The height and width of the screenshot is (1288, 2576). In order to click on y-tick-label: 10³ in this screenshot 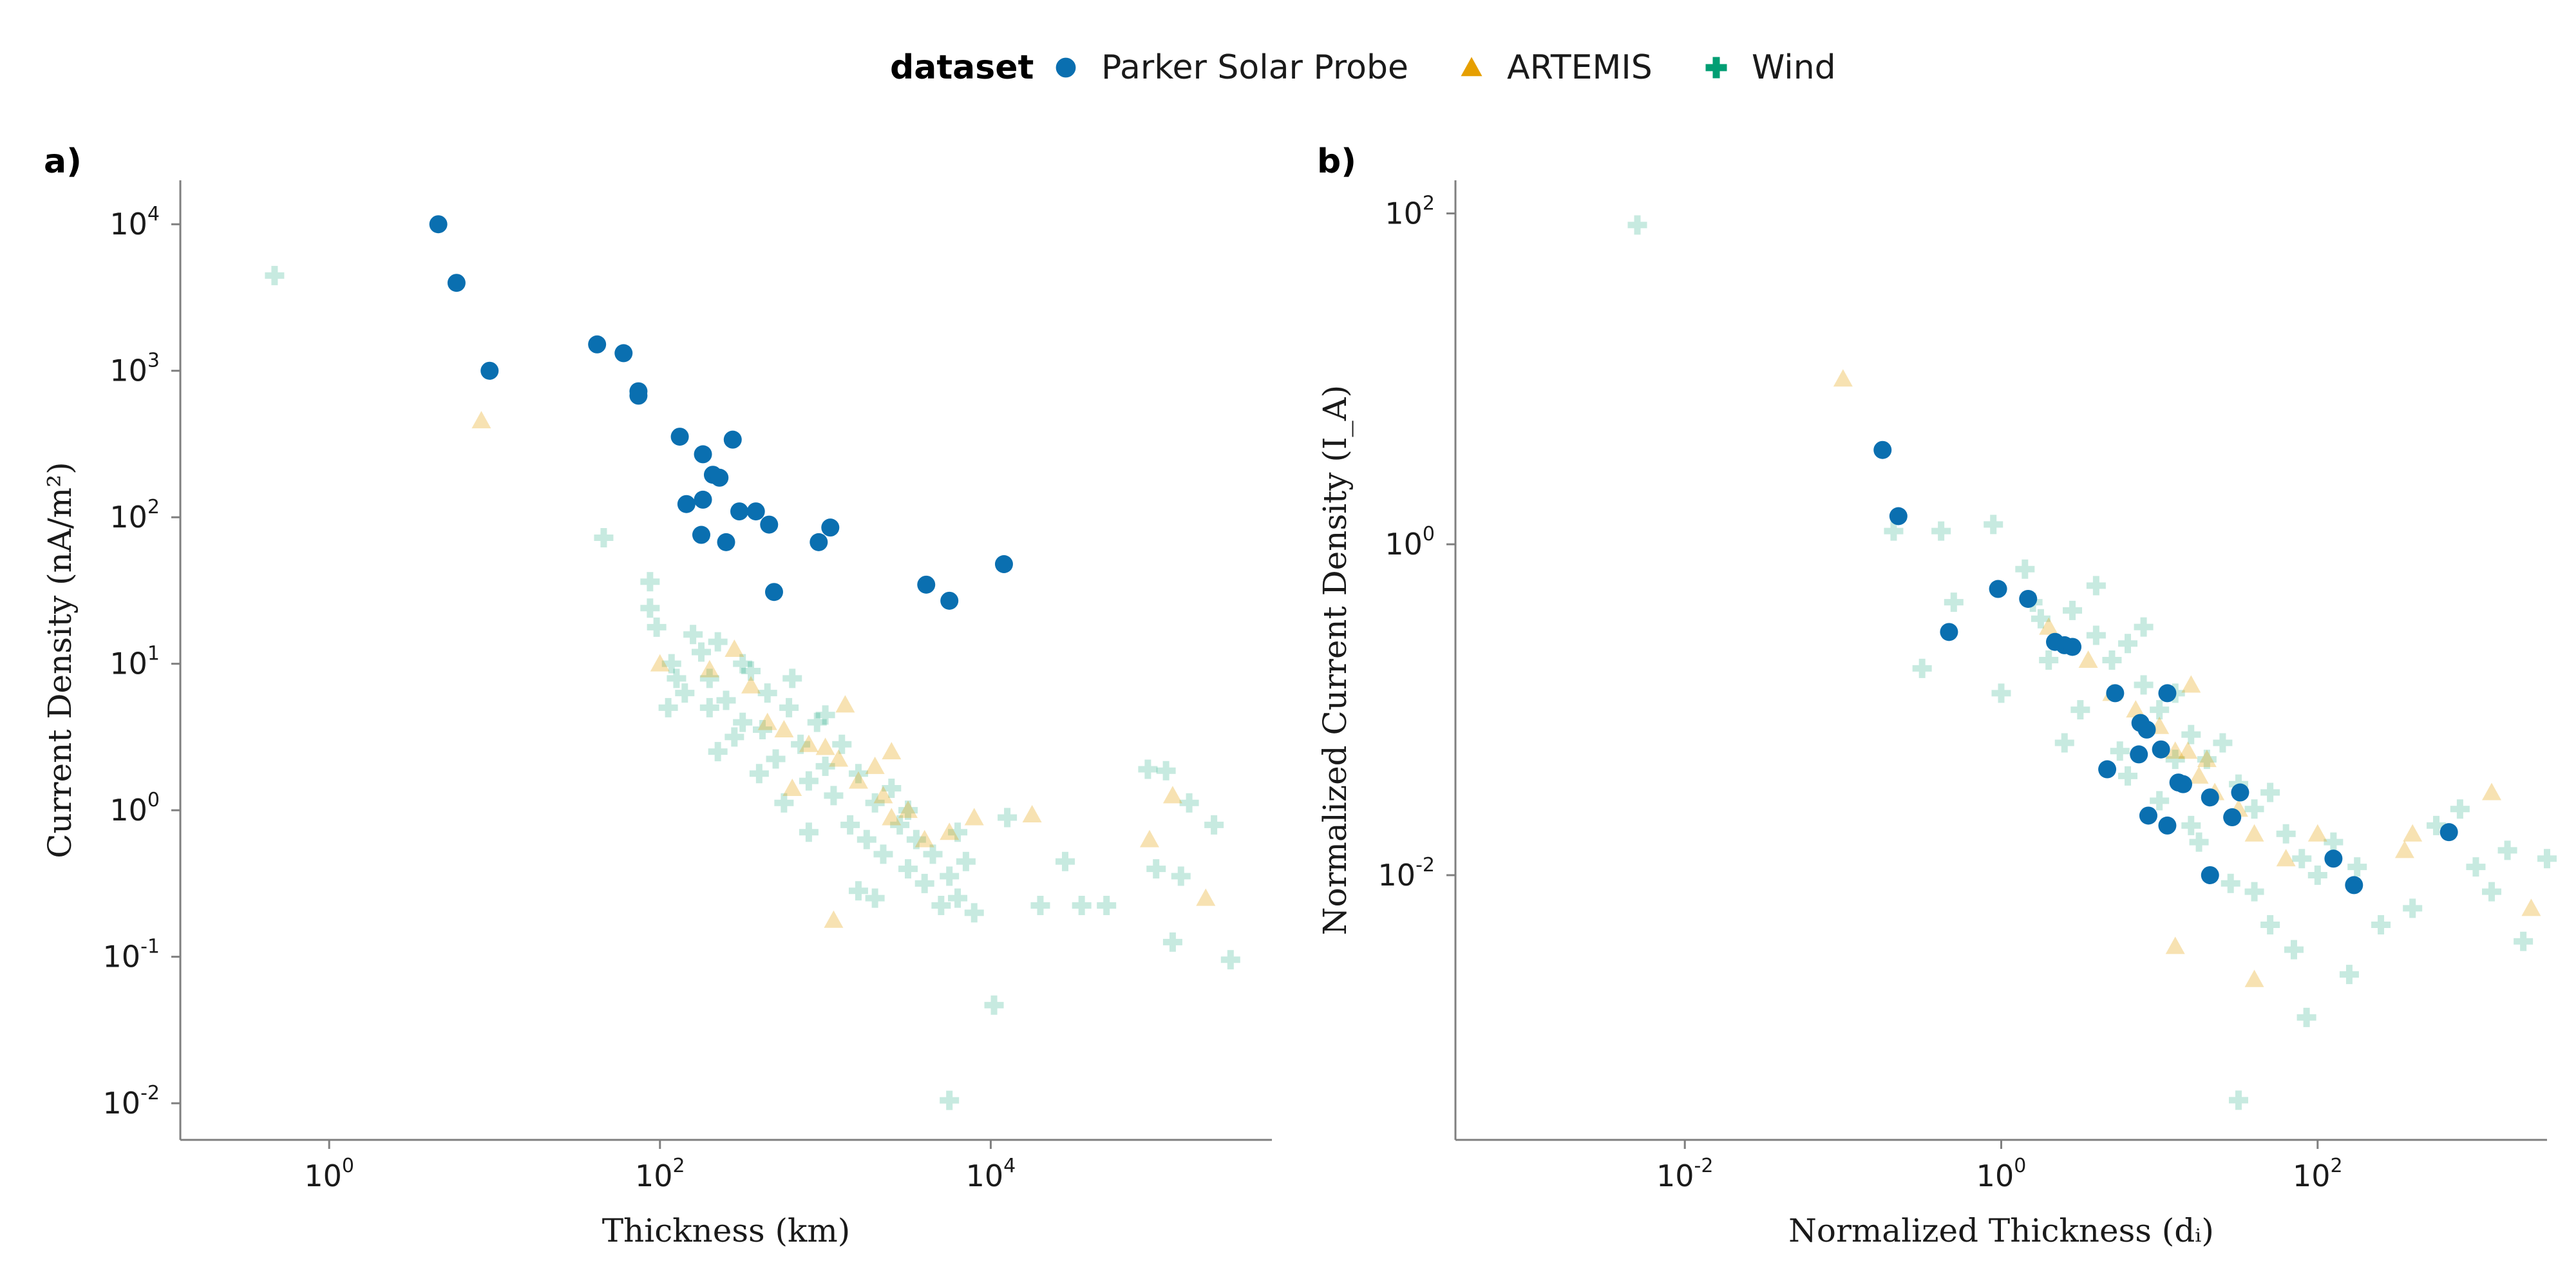, I will do `click(135, 369)`.